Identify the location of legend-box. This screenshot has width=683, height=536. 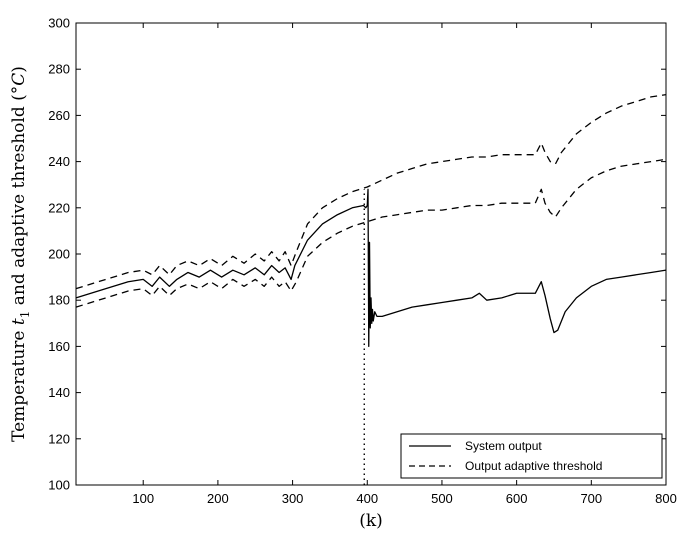
(531, 456).